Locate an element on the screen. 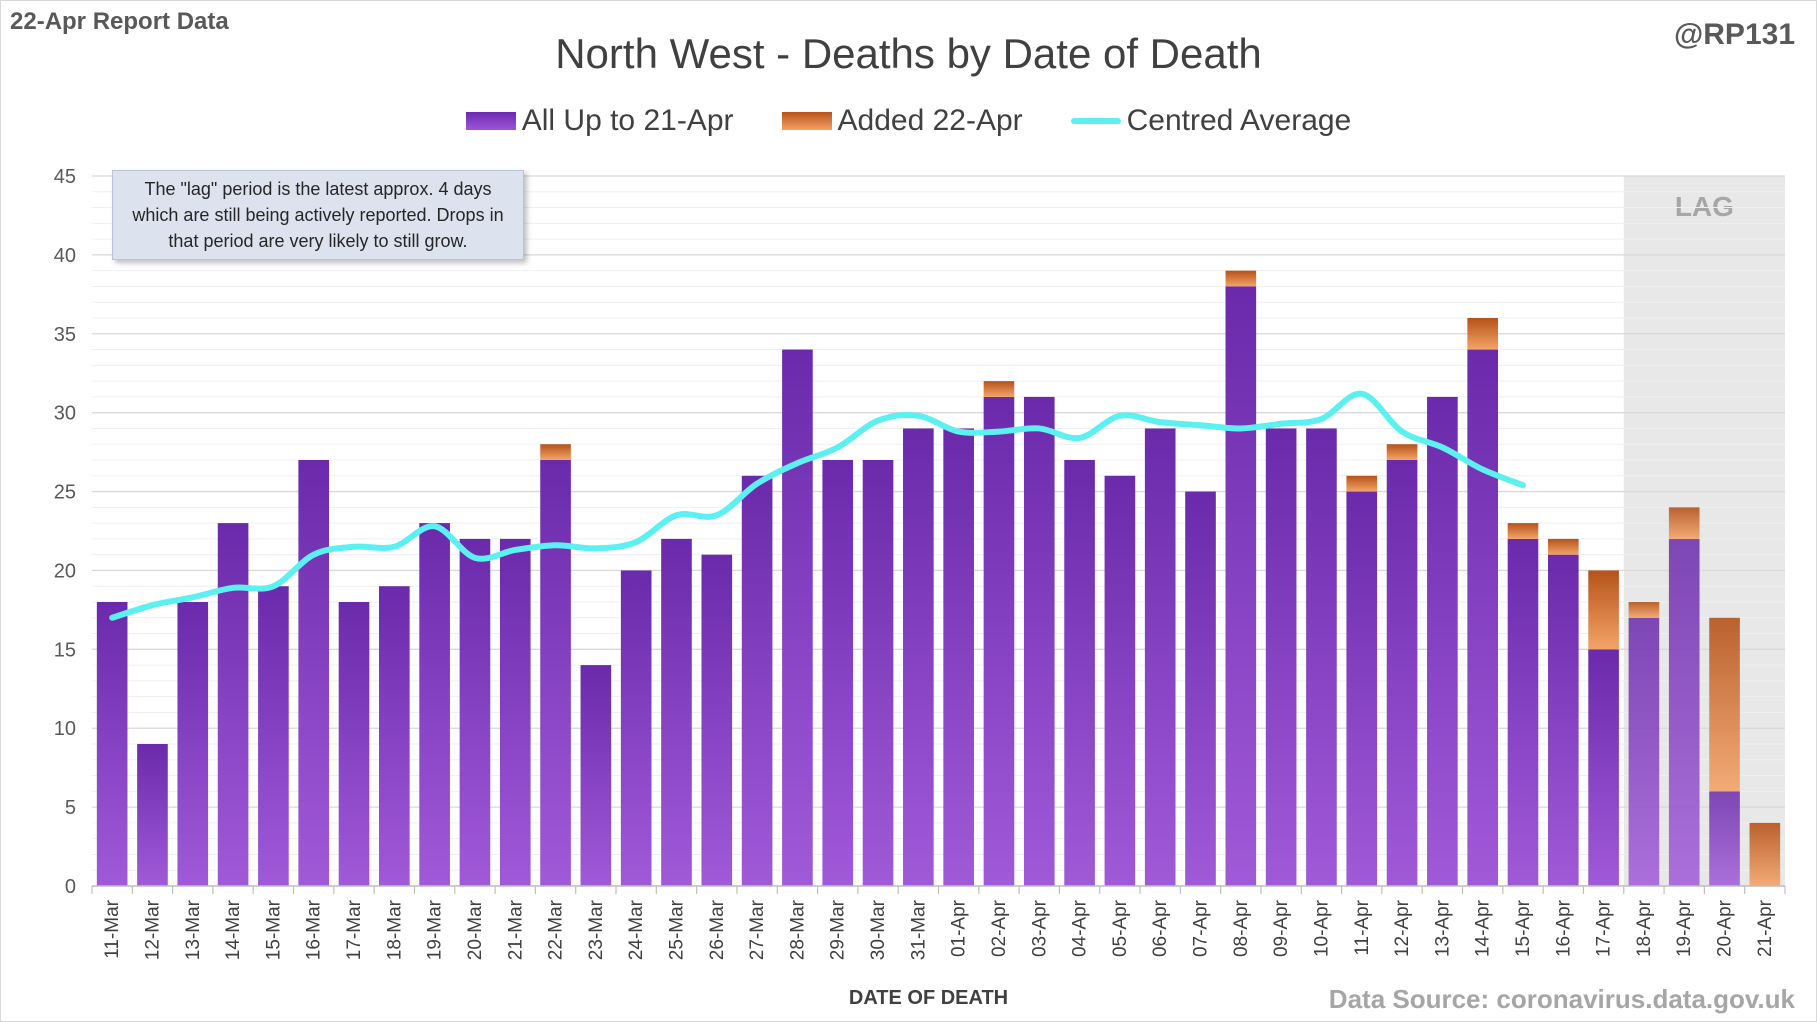 The height and width of the screenshot is (1022, 1817). legend-swatch-all is located at coordinates (490, 121).